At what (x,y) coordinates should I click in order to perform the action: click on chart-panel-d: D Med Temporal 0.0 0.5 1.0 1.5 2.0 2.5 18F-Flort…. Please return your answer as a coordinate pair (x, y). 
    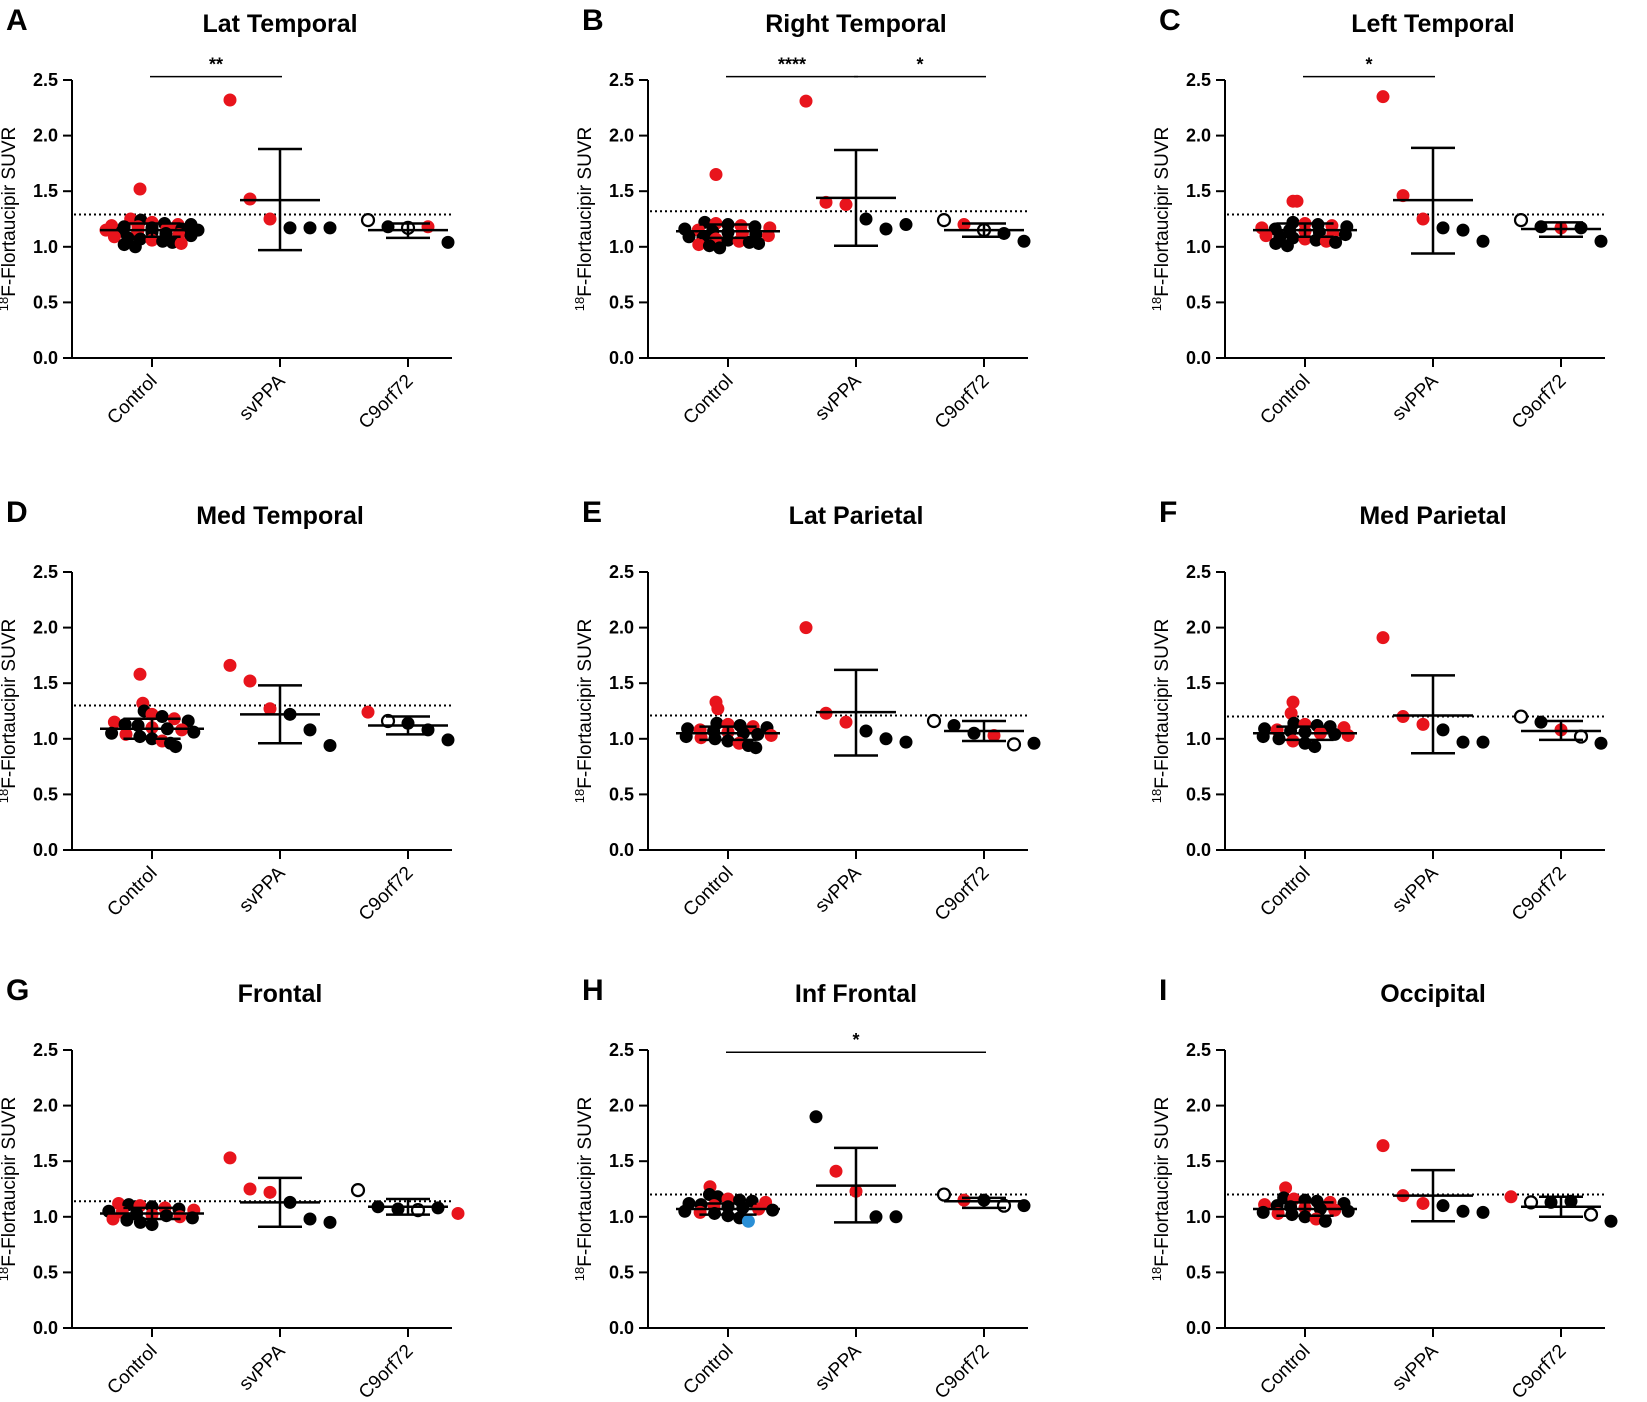
    Looking at the image, I should click on (227, 710).